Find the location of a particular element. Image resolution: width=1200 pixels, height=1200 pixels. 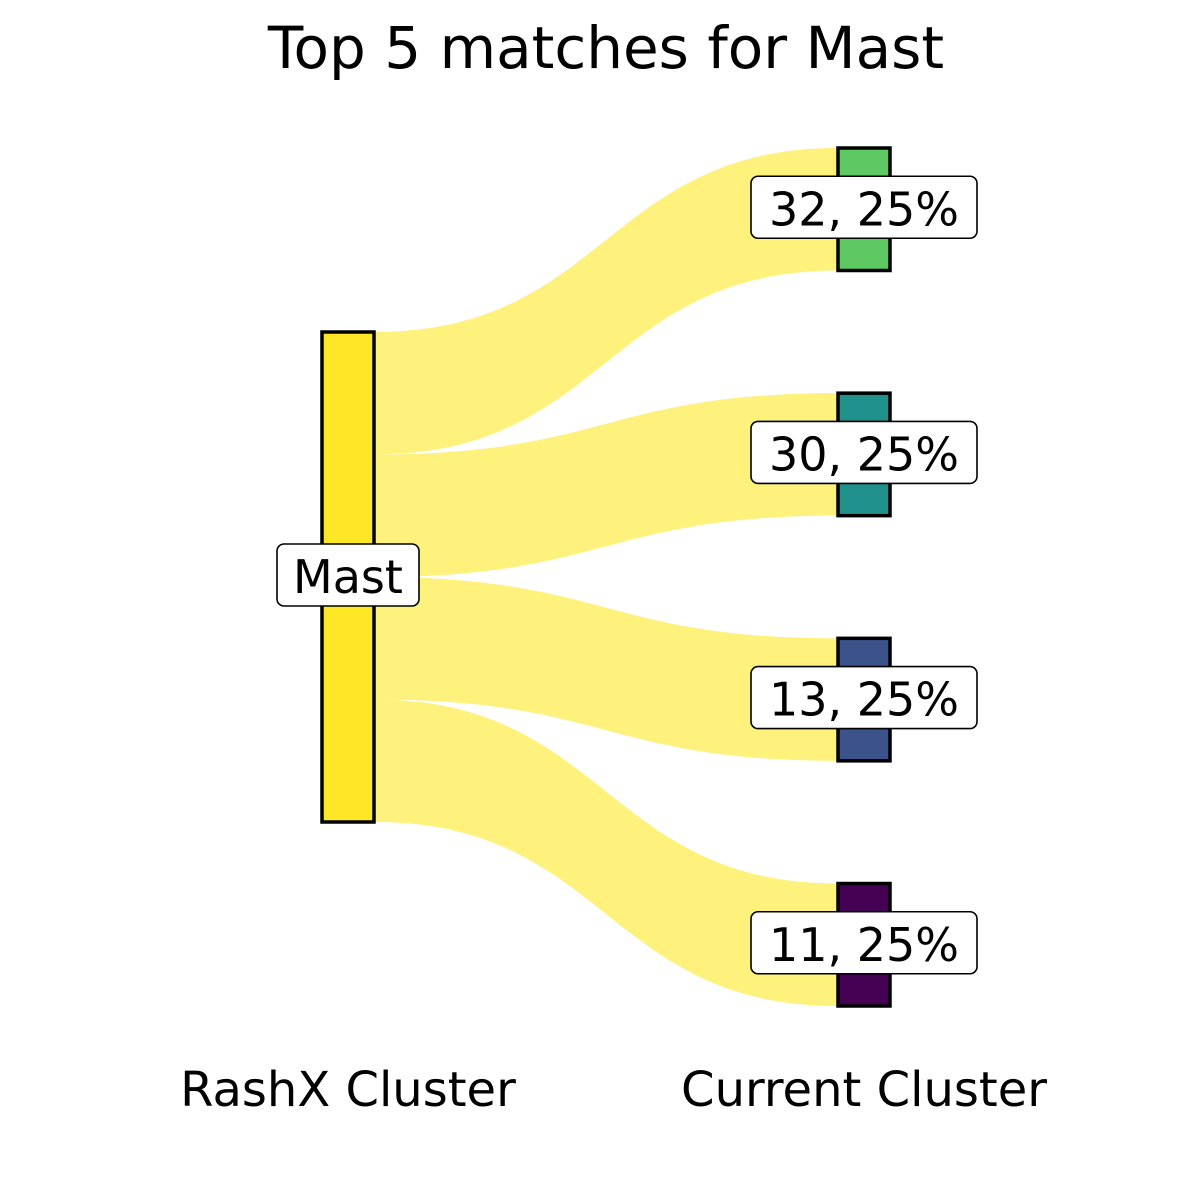

target-label-11: 11, 25% is located at coordinates (864, 945).